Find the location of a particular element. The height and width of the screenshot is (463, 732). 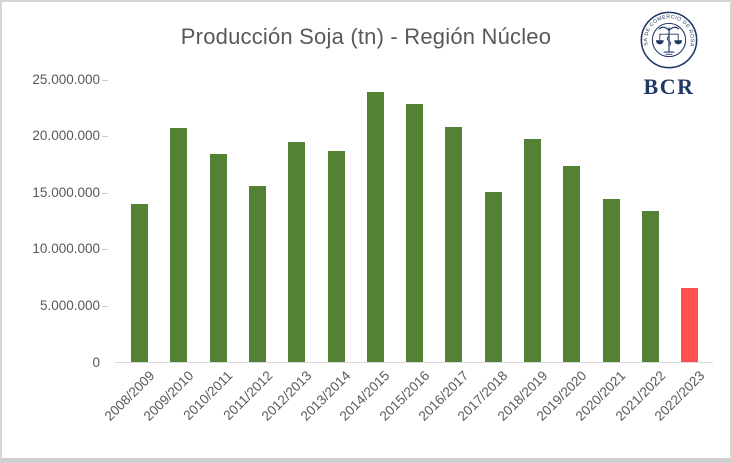

bar-2018-2019 is located at coordinates (532, 251).